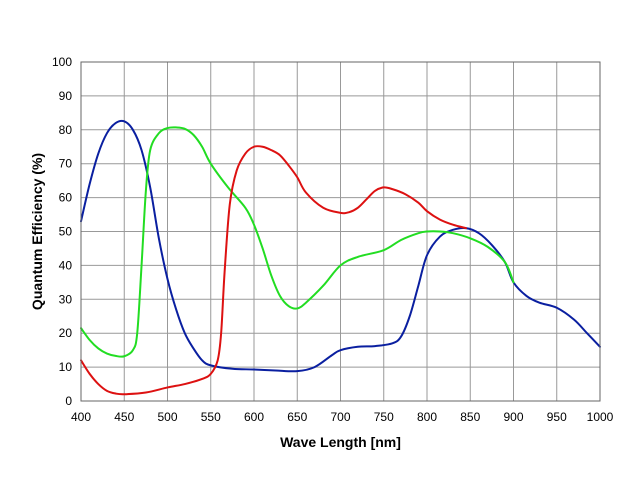 This screenshot has height=480, width=640. What do you see at coordinates (297, 417) in the screenshot?
I see `x-tick-label: 650` at bounding box center [297, 417].